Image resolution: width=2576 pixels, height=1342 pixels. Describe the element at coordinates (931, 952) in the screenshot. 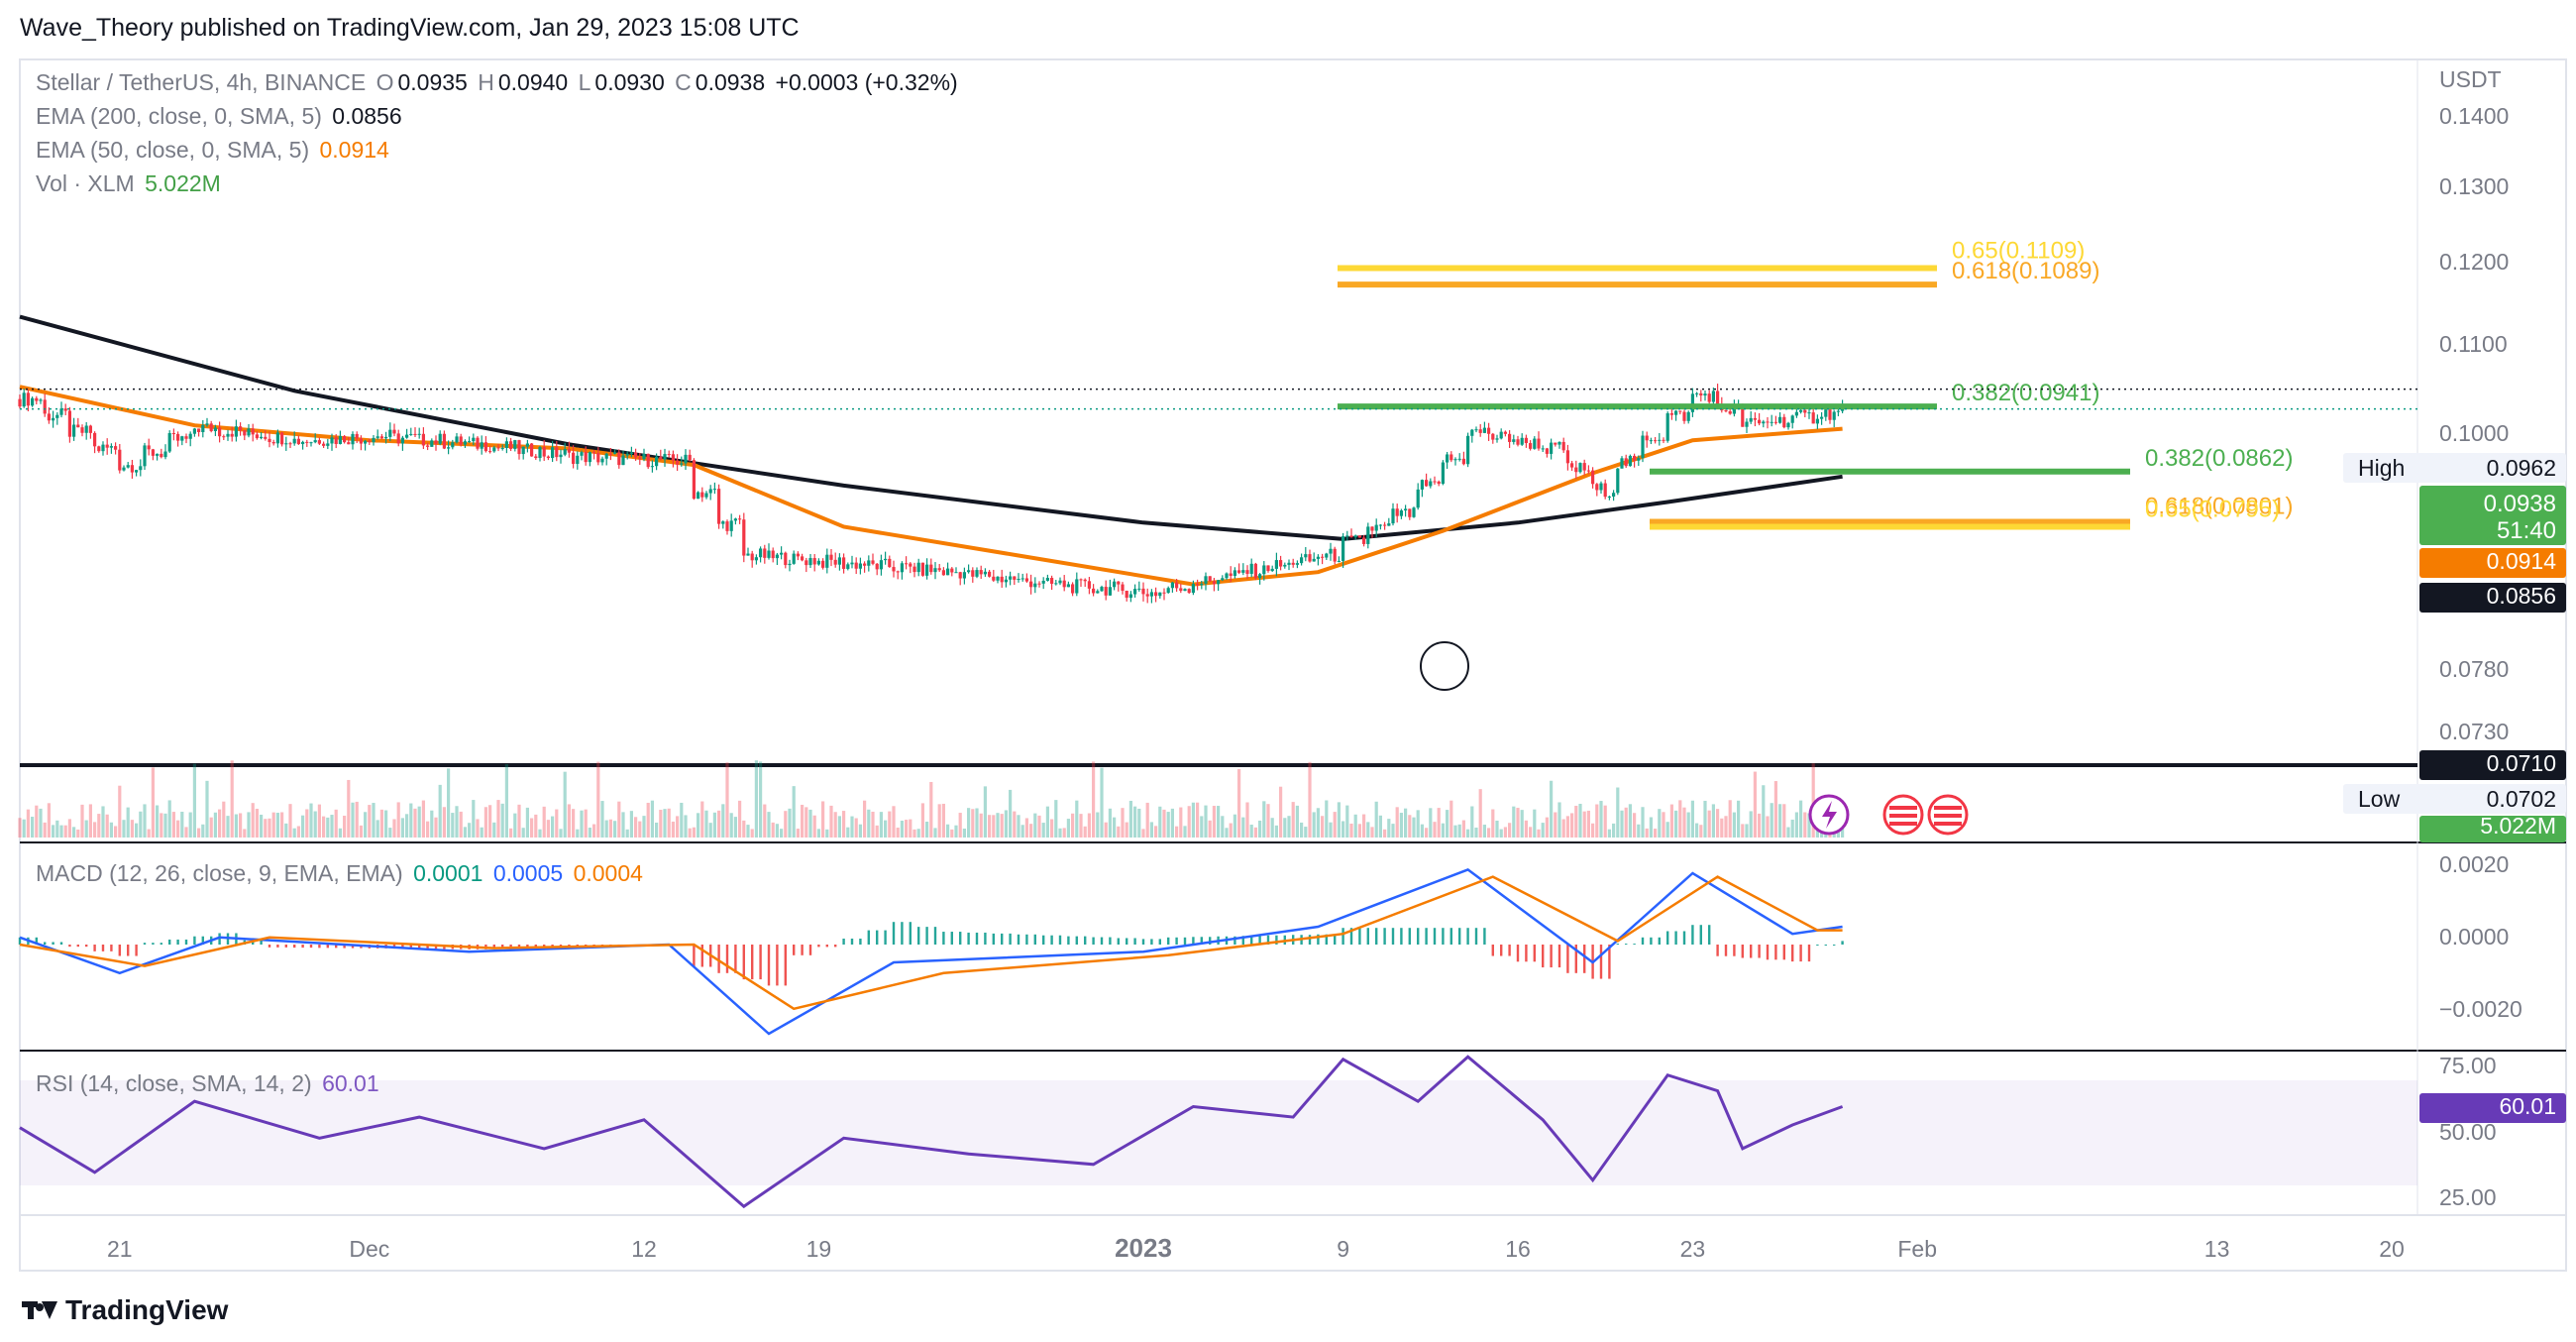

I see `macd-line` at that location.